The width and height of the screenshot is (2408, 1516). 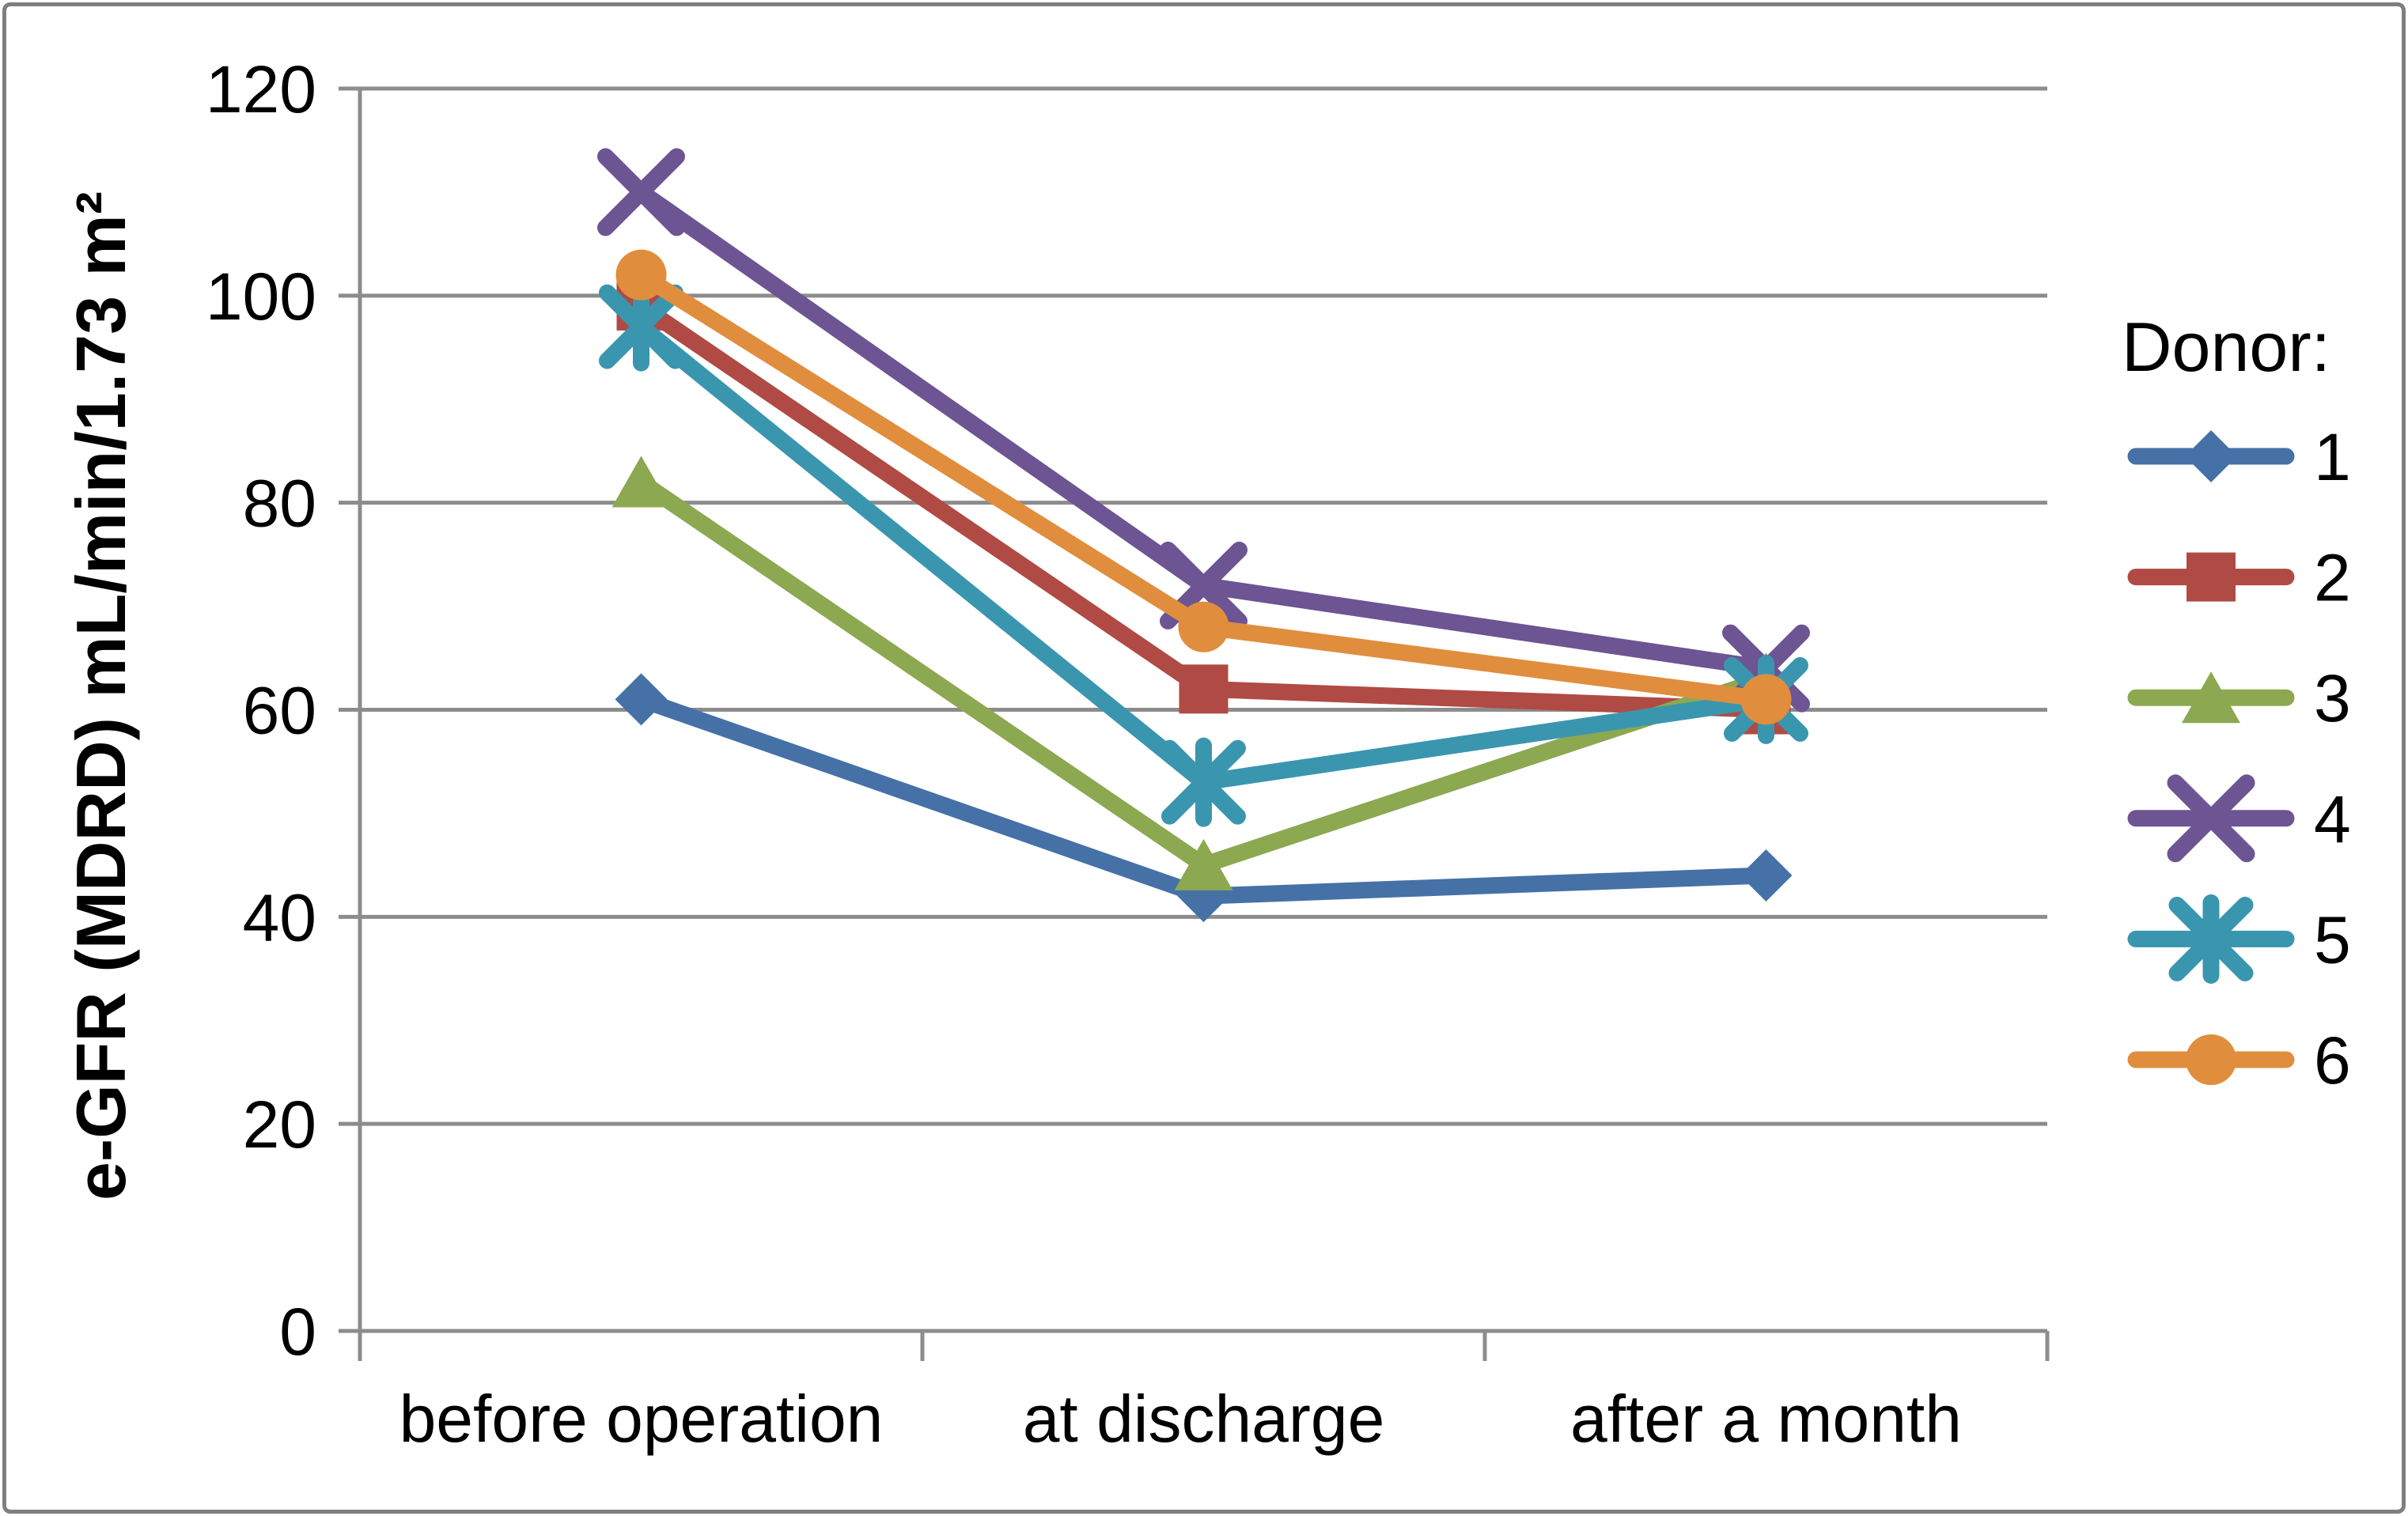 What do you see at coordinates (641, 192) in the screenshot?
I see `series-donor-4-marker-x` at bounding box center [641, 192].